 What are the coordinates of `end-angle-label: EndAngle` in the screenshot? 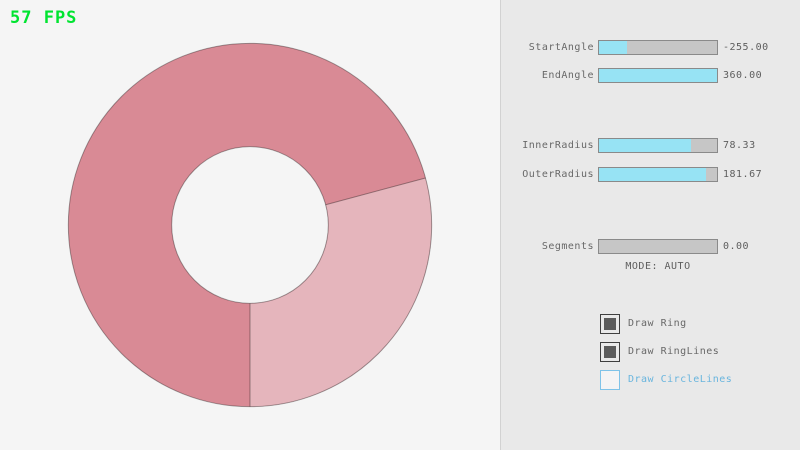 It's located at (567, 75).